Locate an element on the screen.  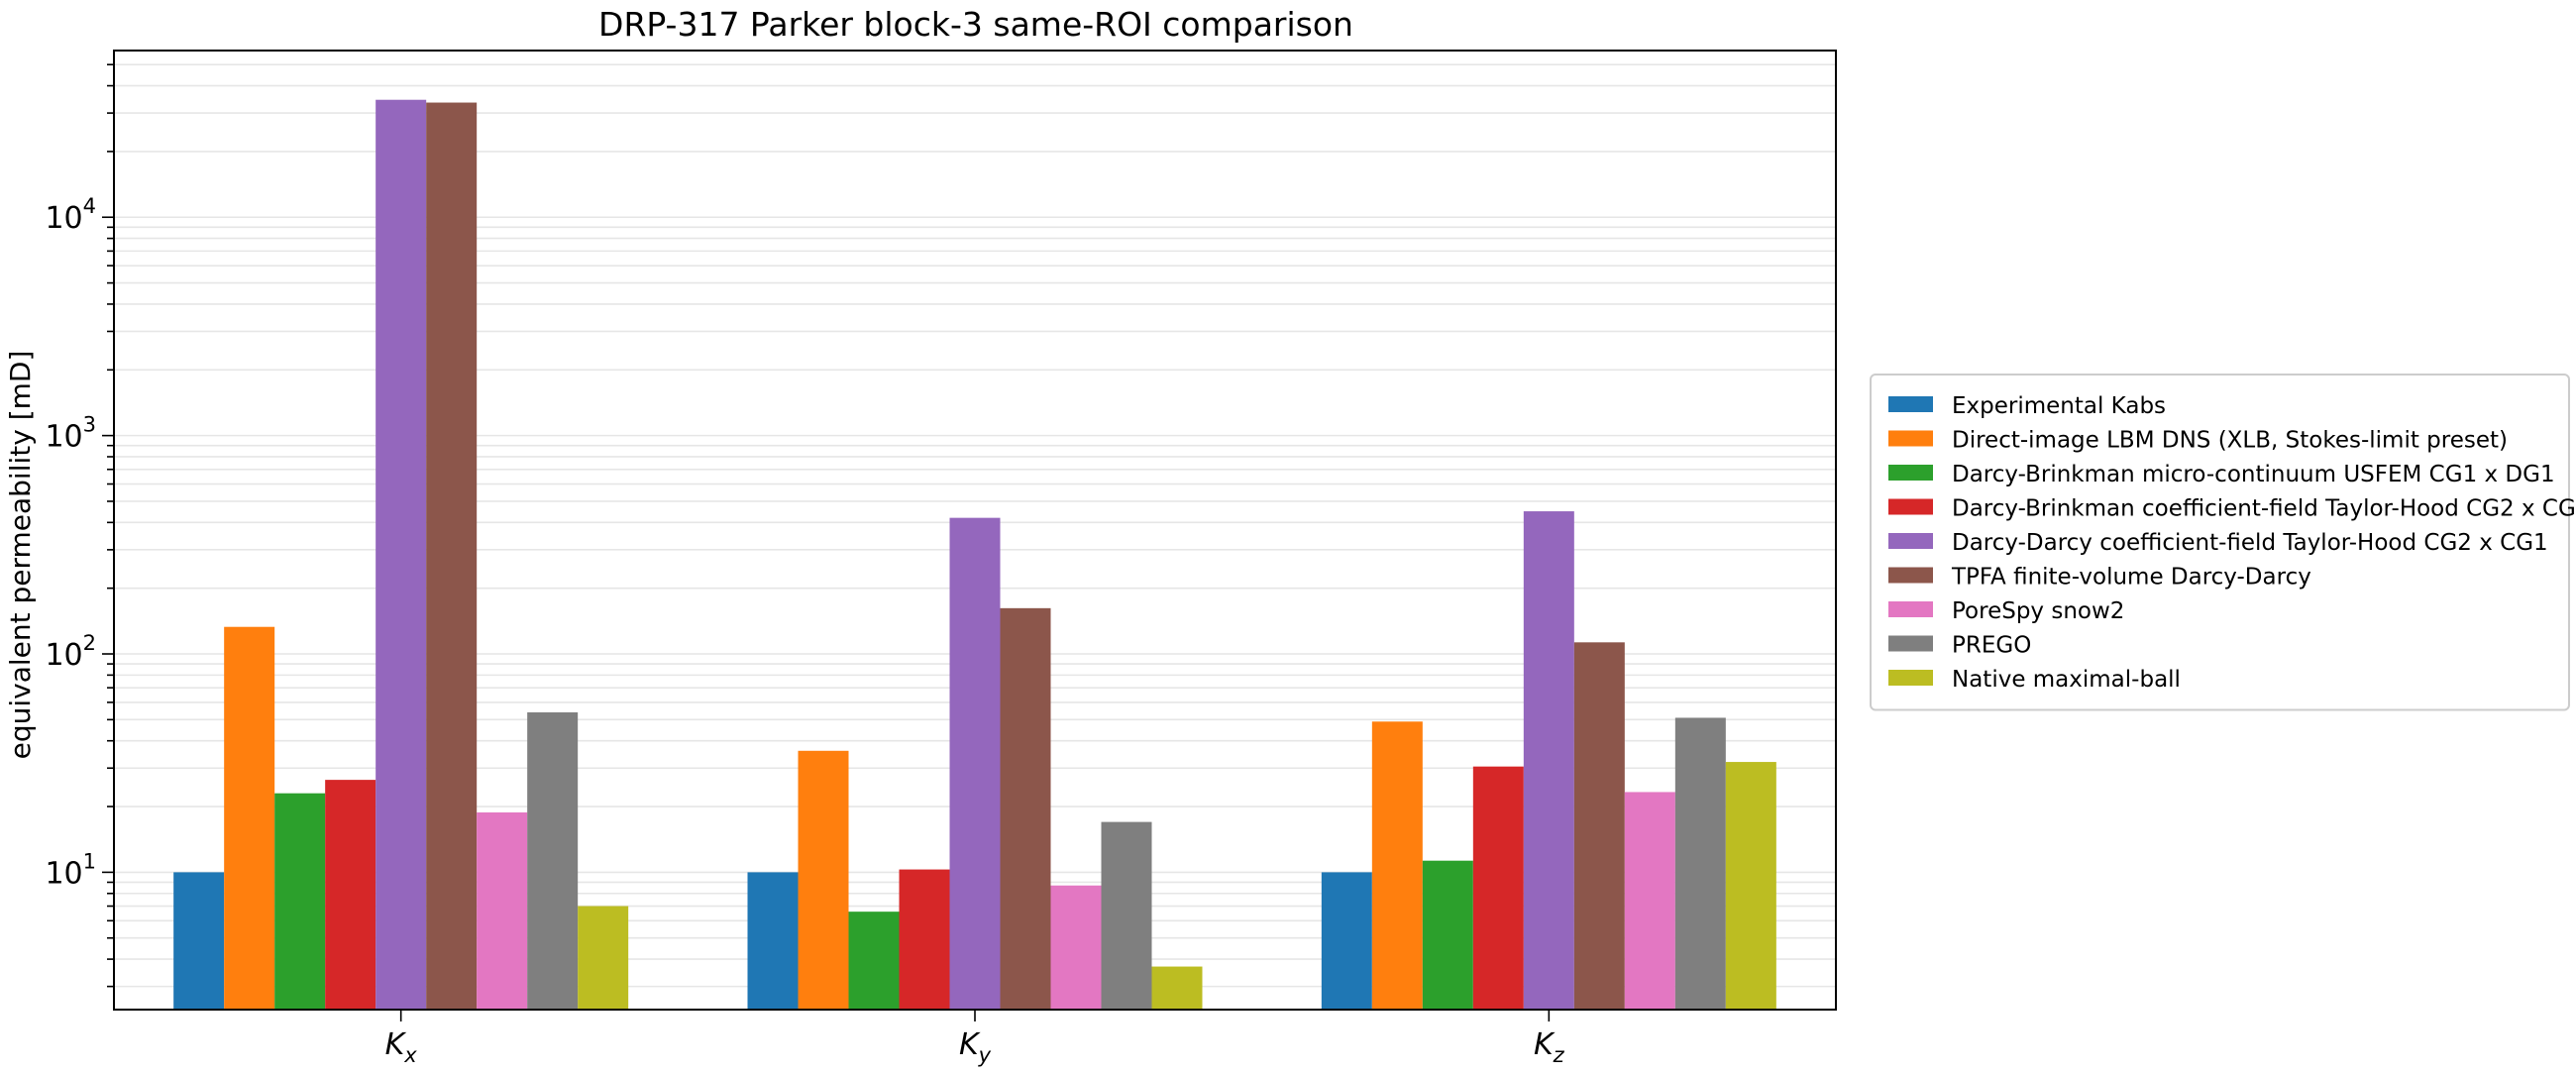
legend-entry: PREGO is located at coordinates (1991, 646).